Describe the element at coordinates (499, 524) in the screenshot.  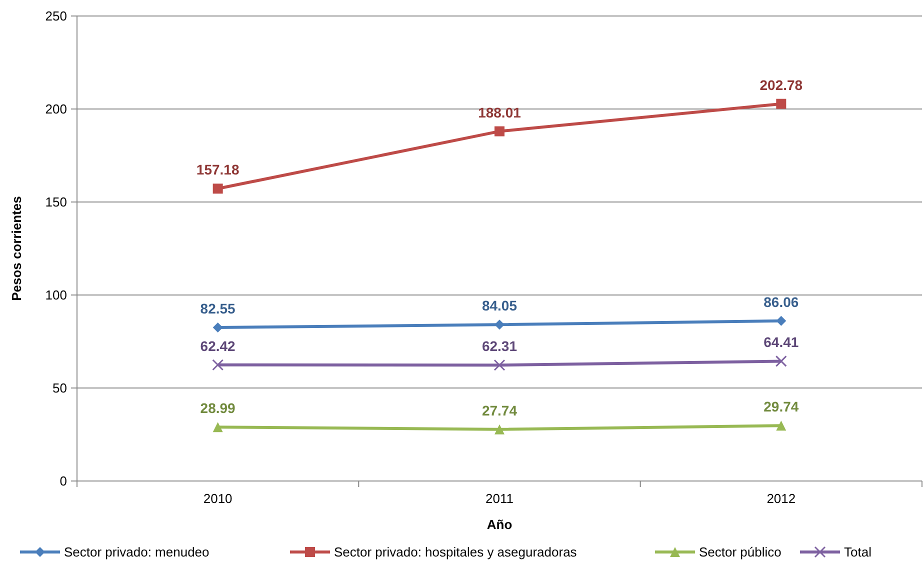
I see `x-axis-title: Año` at that location.